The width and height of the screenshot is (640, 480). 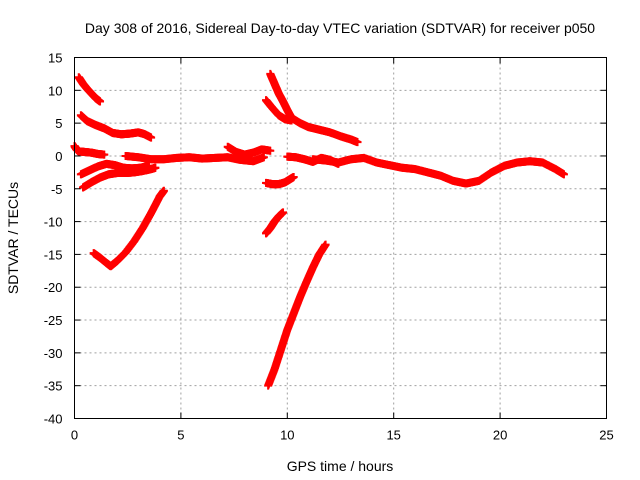 What do you see at coordinates (180, 435) in the screenshot?
I see `x-tick-label: 5` at bounding box center [180, 435].